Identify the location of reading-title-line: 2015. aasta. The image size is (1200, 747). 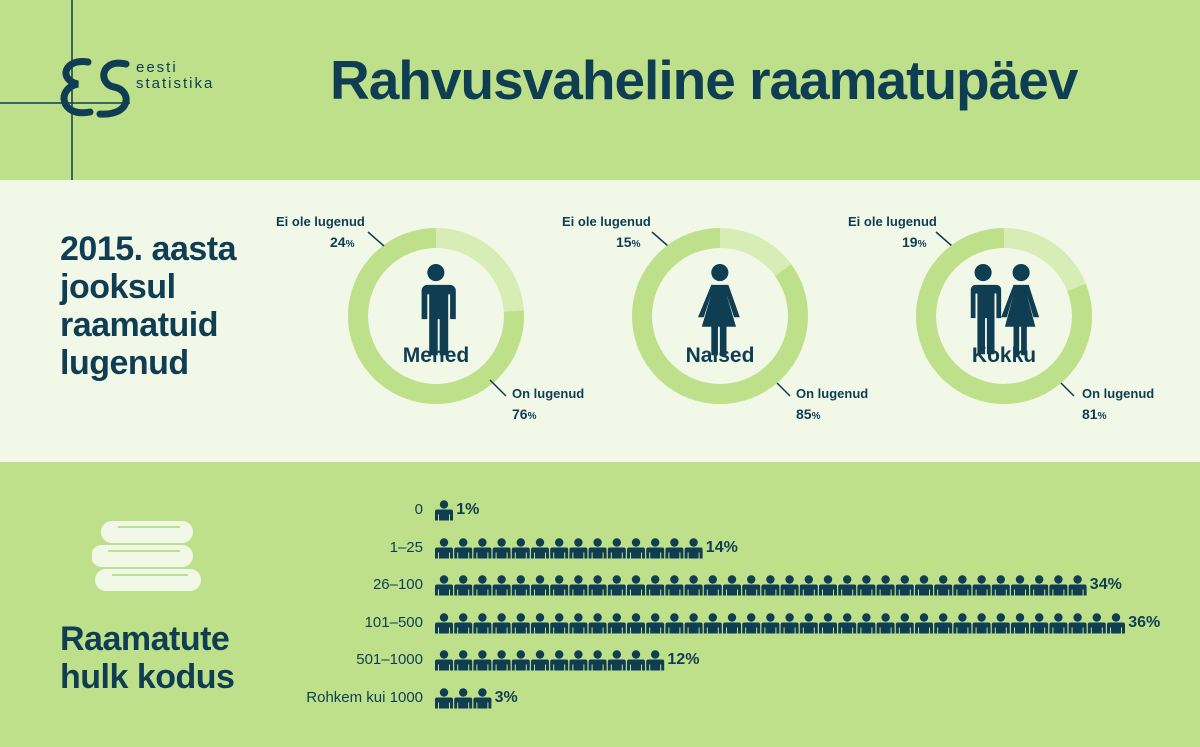
(148, 249).